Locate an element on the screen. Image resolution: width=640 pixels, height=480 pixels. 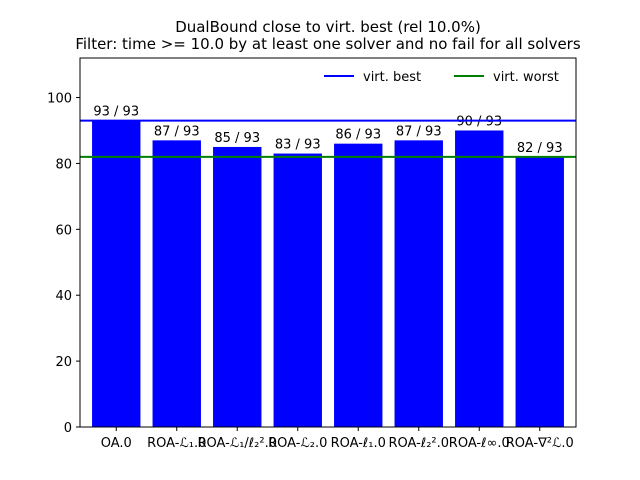
bar-value-label: 86 / 93 is located at coordinates (358, 135).